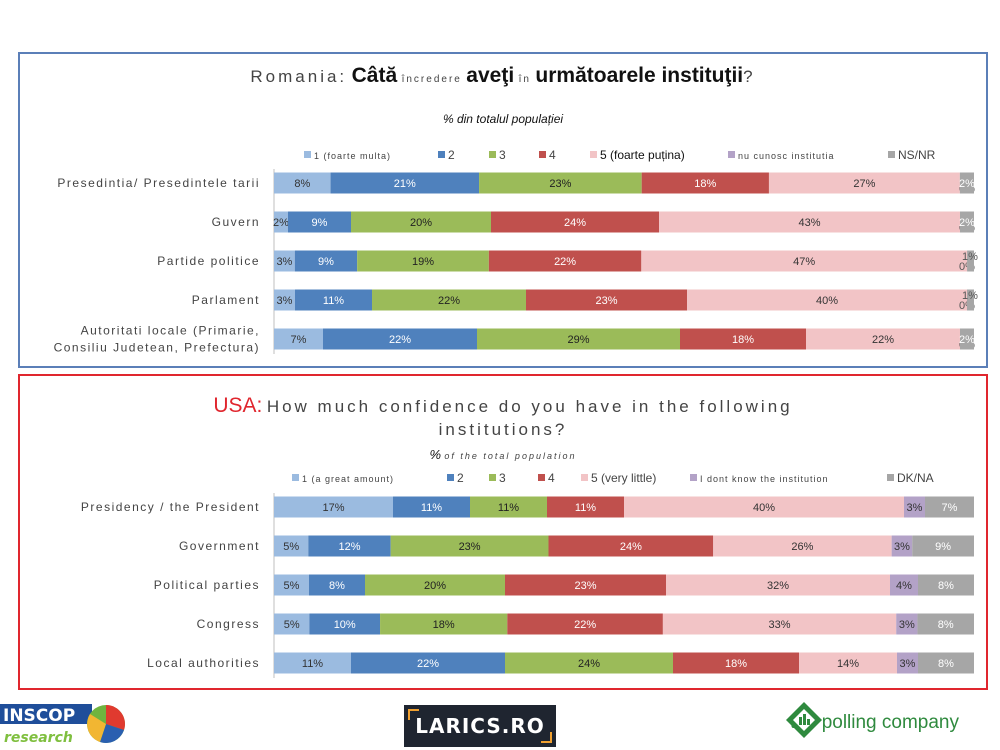  I want to click on ro-bar-r4-s4, so click(883, 339).